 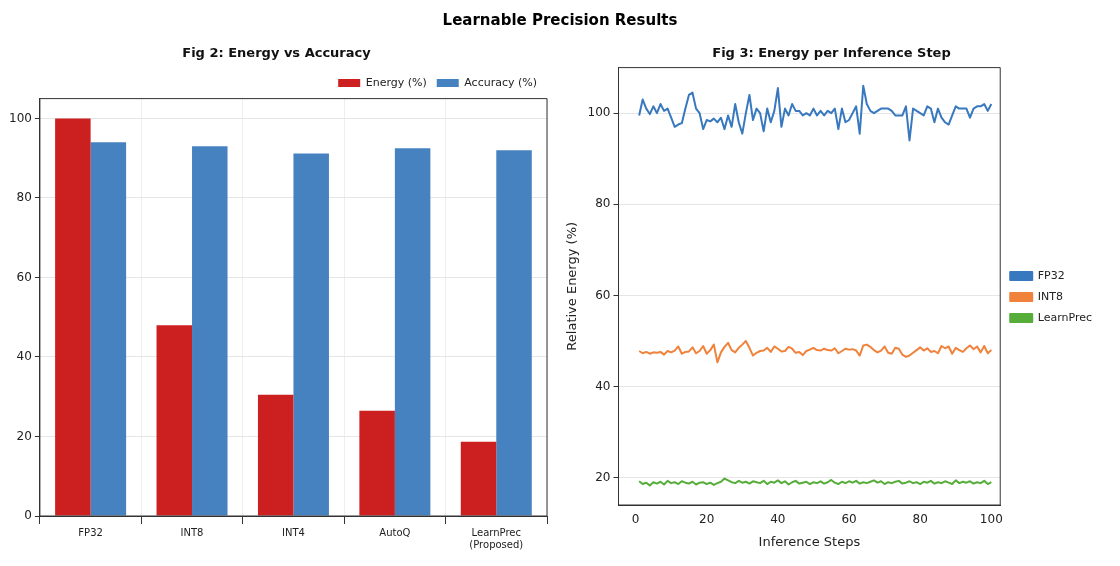 What do you see at coordinates (560, 20) in the screenshot?
I see `text: Learnable Precision Results` at bounding box center [560, 20].